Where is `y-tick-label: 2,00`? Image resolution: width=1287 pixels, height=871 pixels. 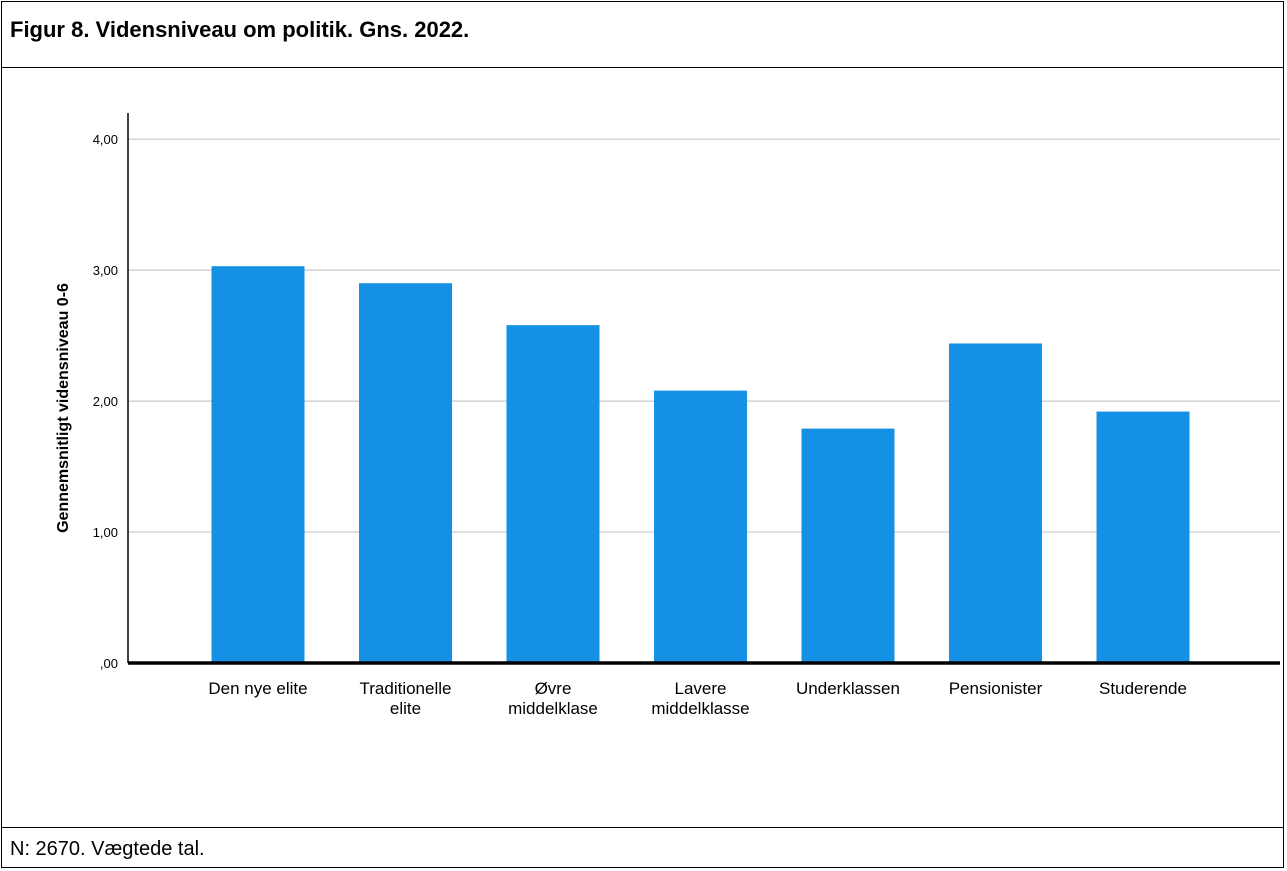 y-tick-label: 2,00 is located at coordinates (105, 401).